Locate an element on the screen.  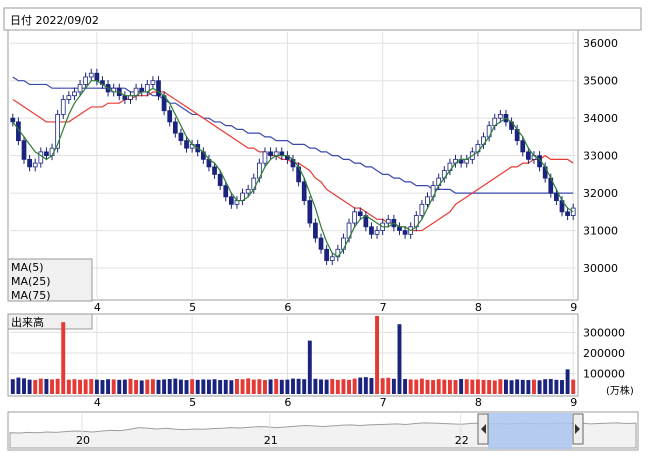
price-tick-label: 36000 is located at coordinates (600, 43).